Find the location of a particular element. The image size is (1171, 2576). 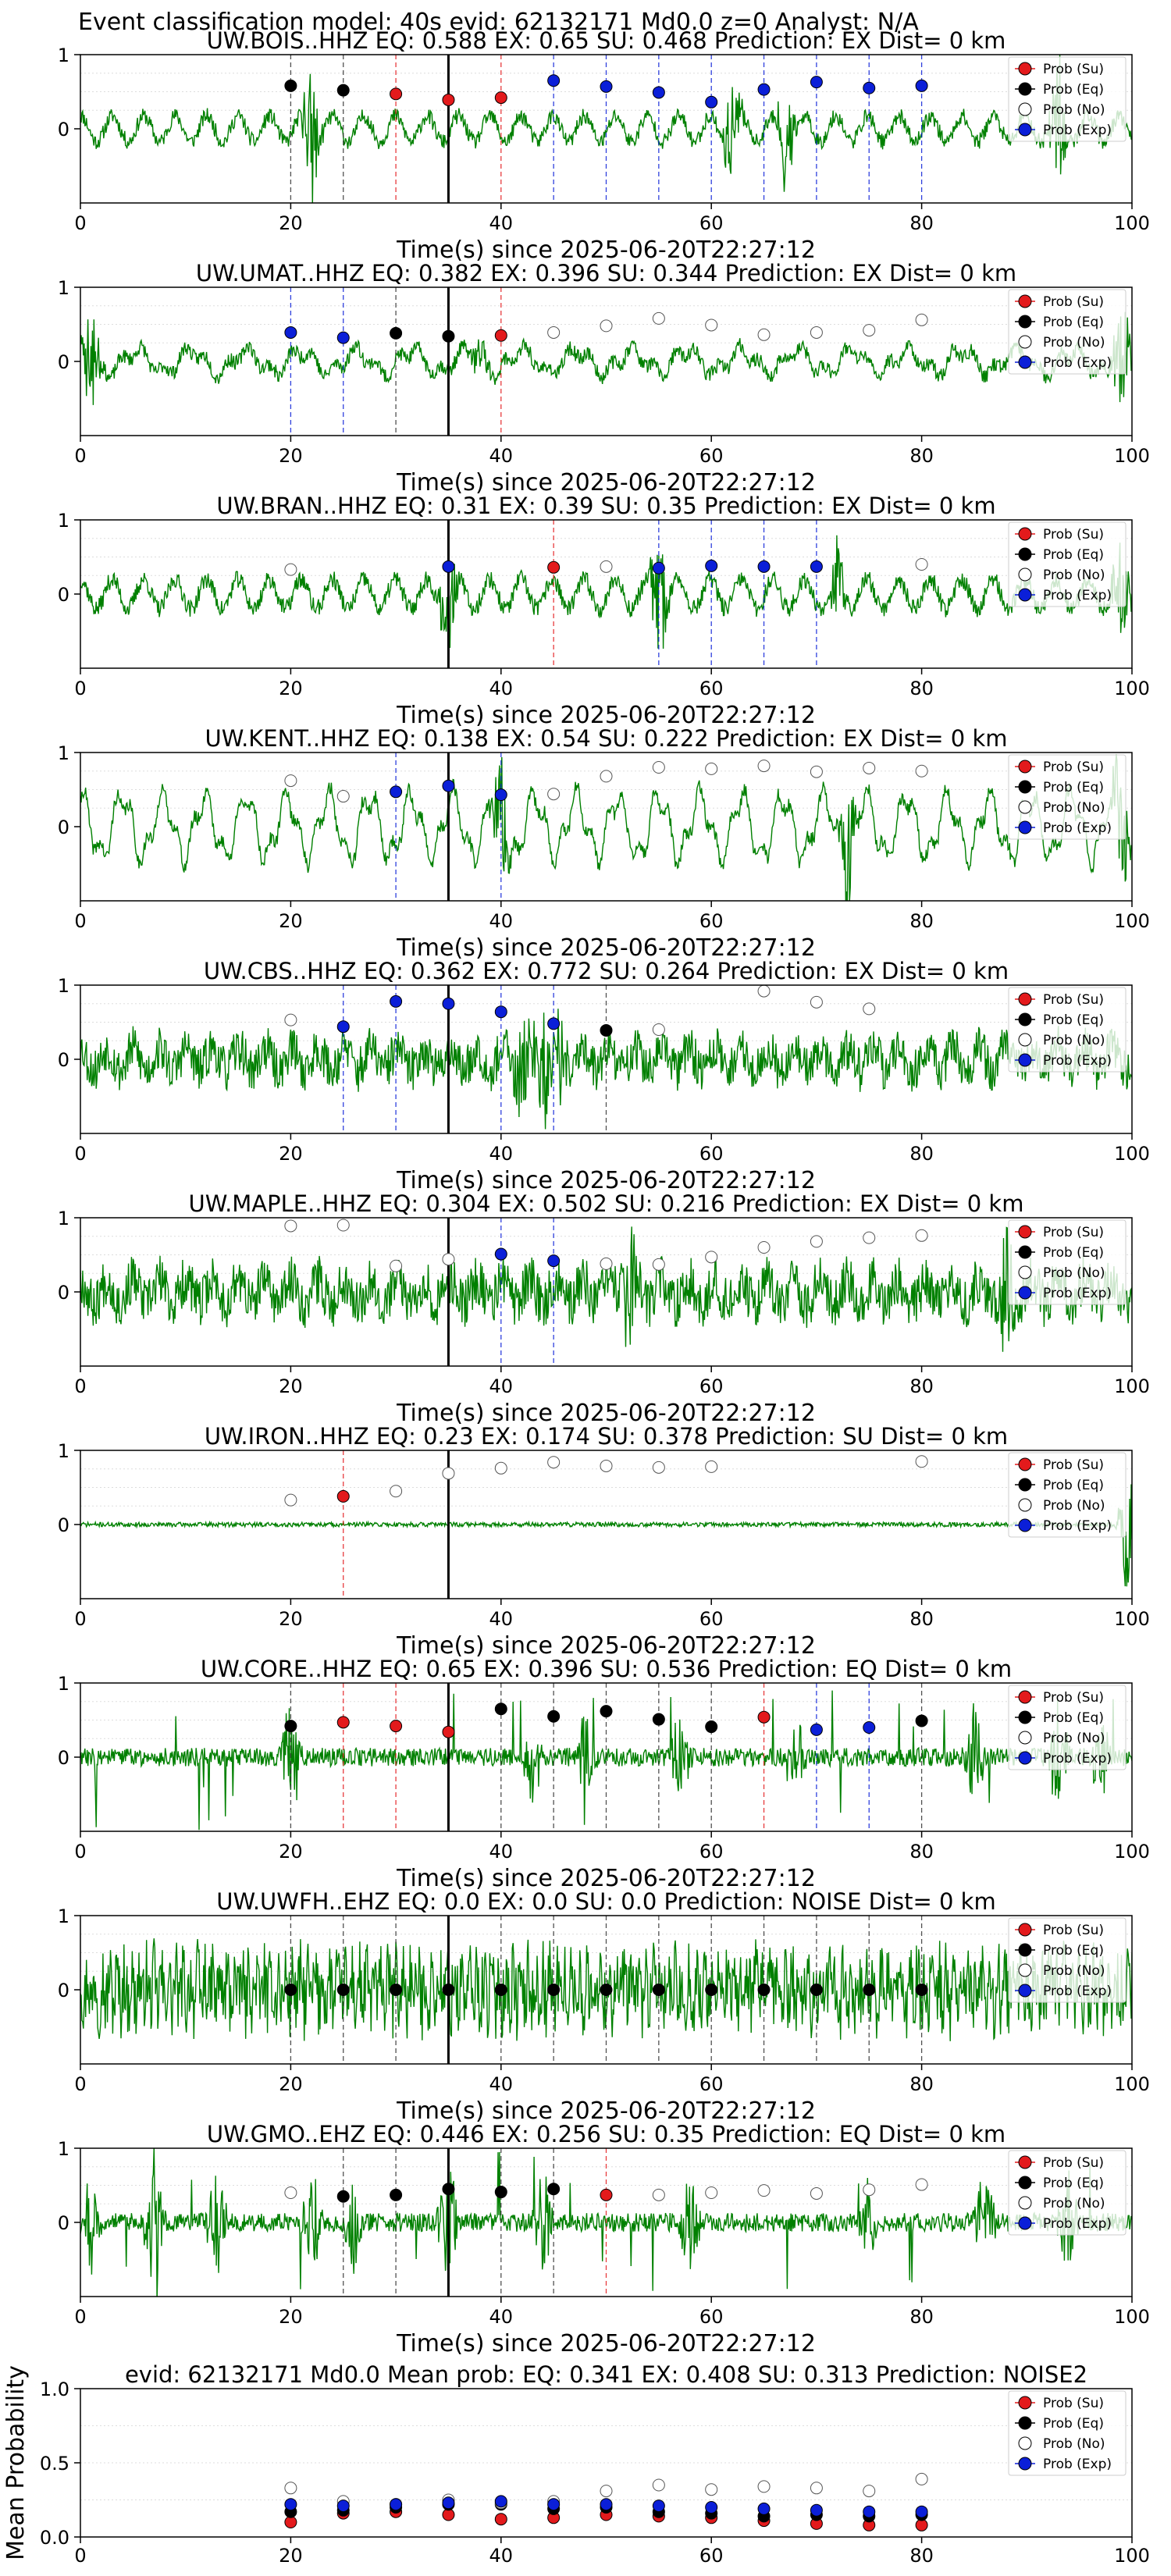

legend-label: Prob (Exp) is located at coordinates (1077, 828).